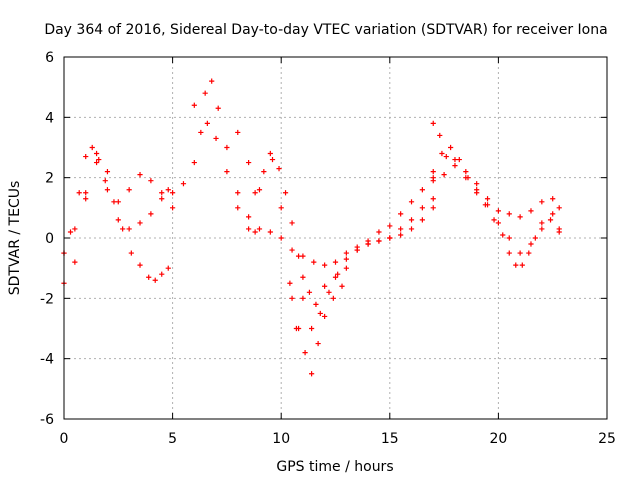  I want to click on y-tick-label: 2, so click(49, 179).